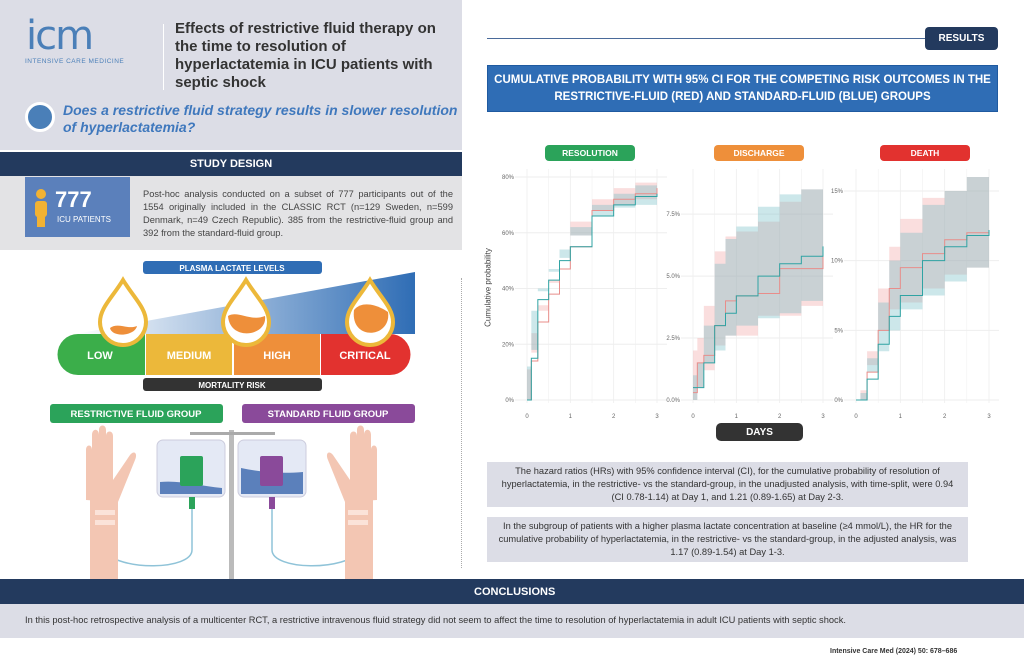  Describe the element at coordinates (111, 502) in the screenshot. I see `hand-left-icon` at that location.